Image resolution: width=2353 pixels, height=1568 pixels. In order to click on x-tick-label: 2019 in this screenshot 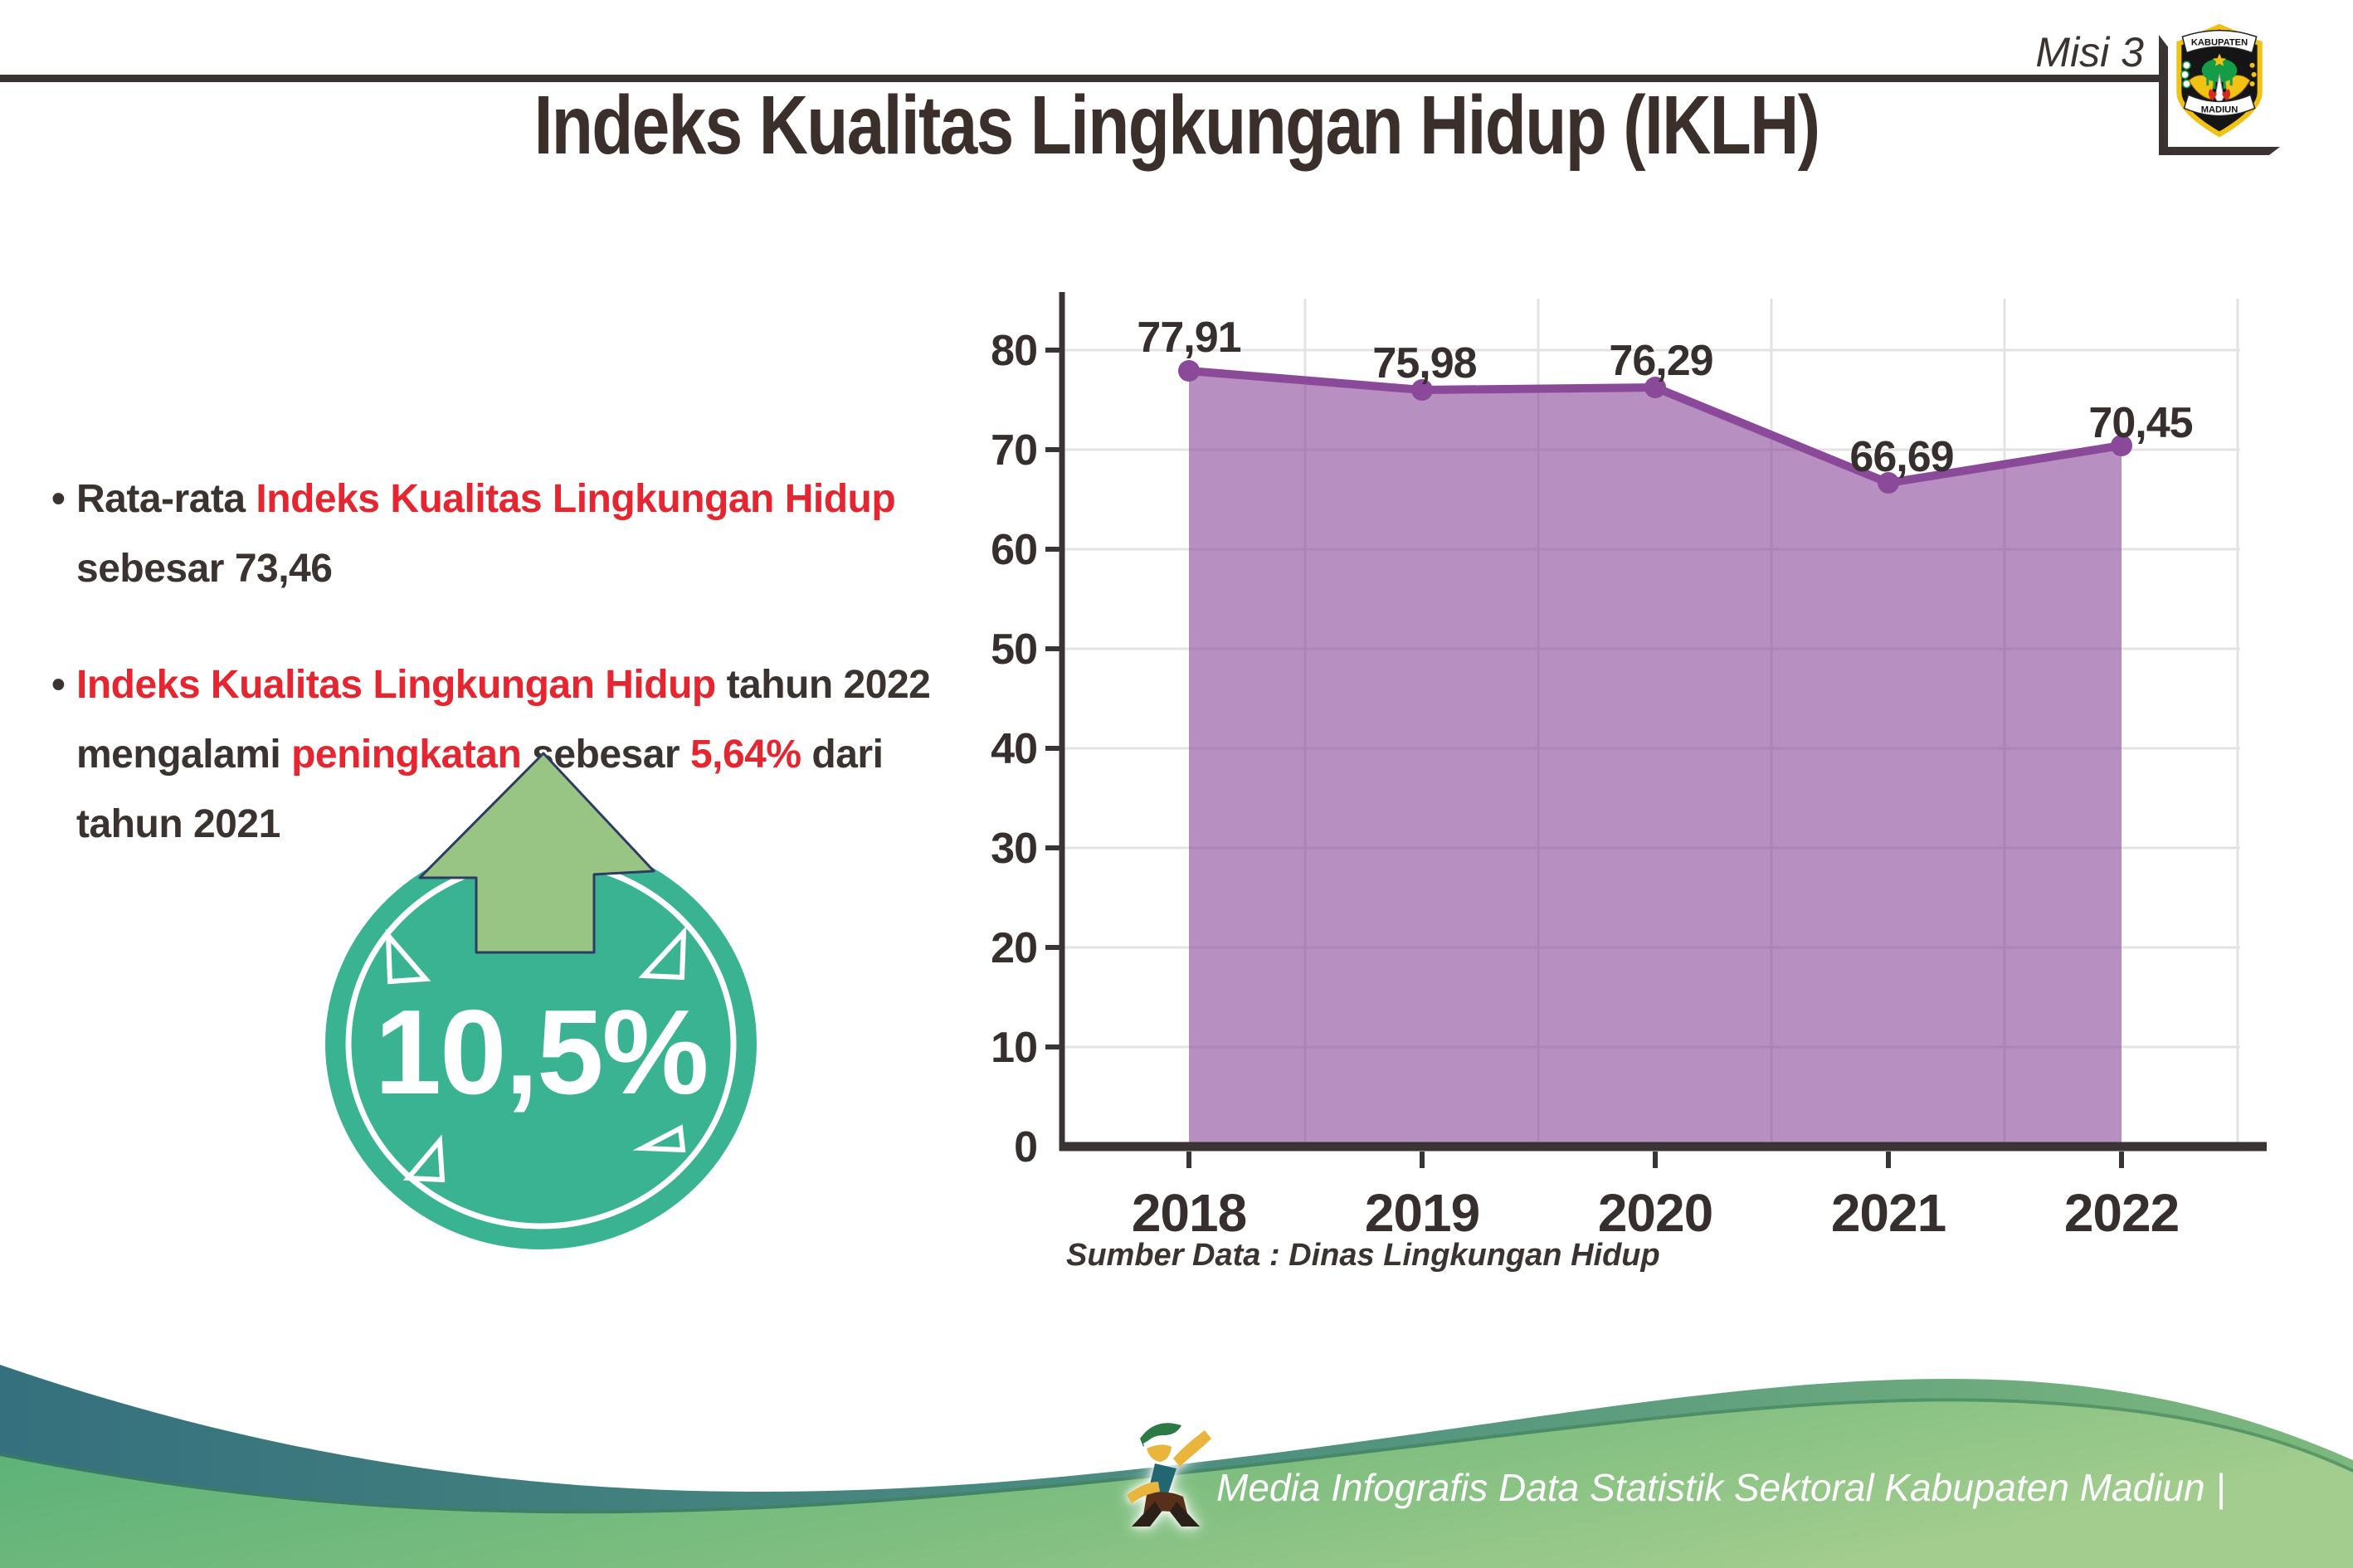, I will do `click(1422, 1213)`.